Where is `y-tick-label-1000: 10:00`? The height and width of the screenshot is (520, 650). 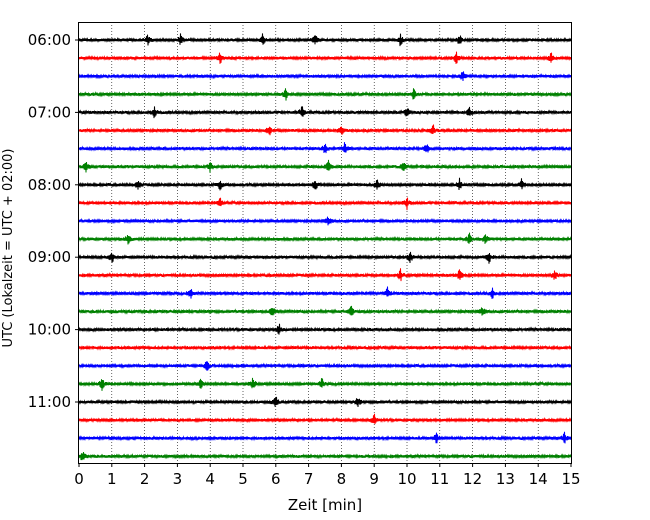 y-tick-label-1000: 10:00 is located at coordinates (49, 330).